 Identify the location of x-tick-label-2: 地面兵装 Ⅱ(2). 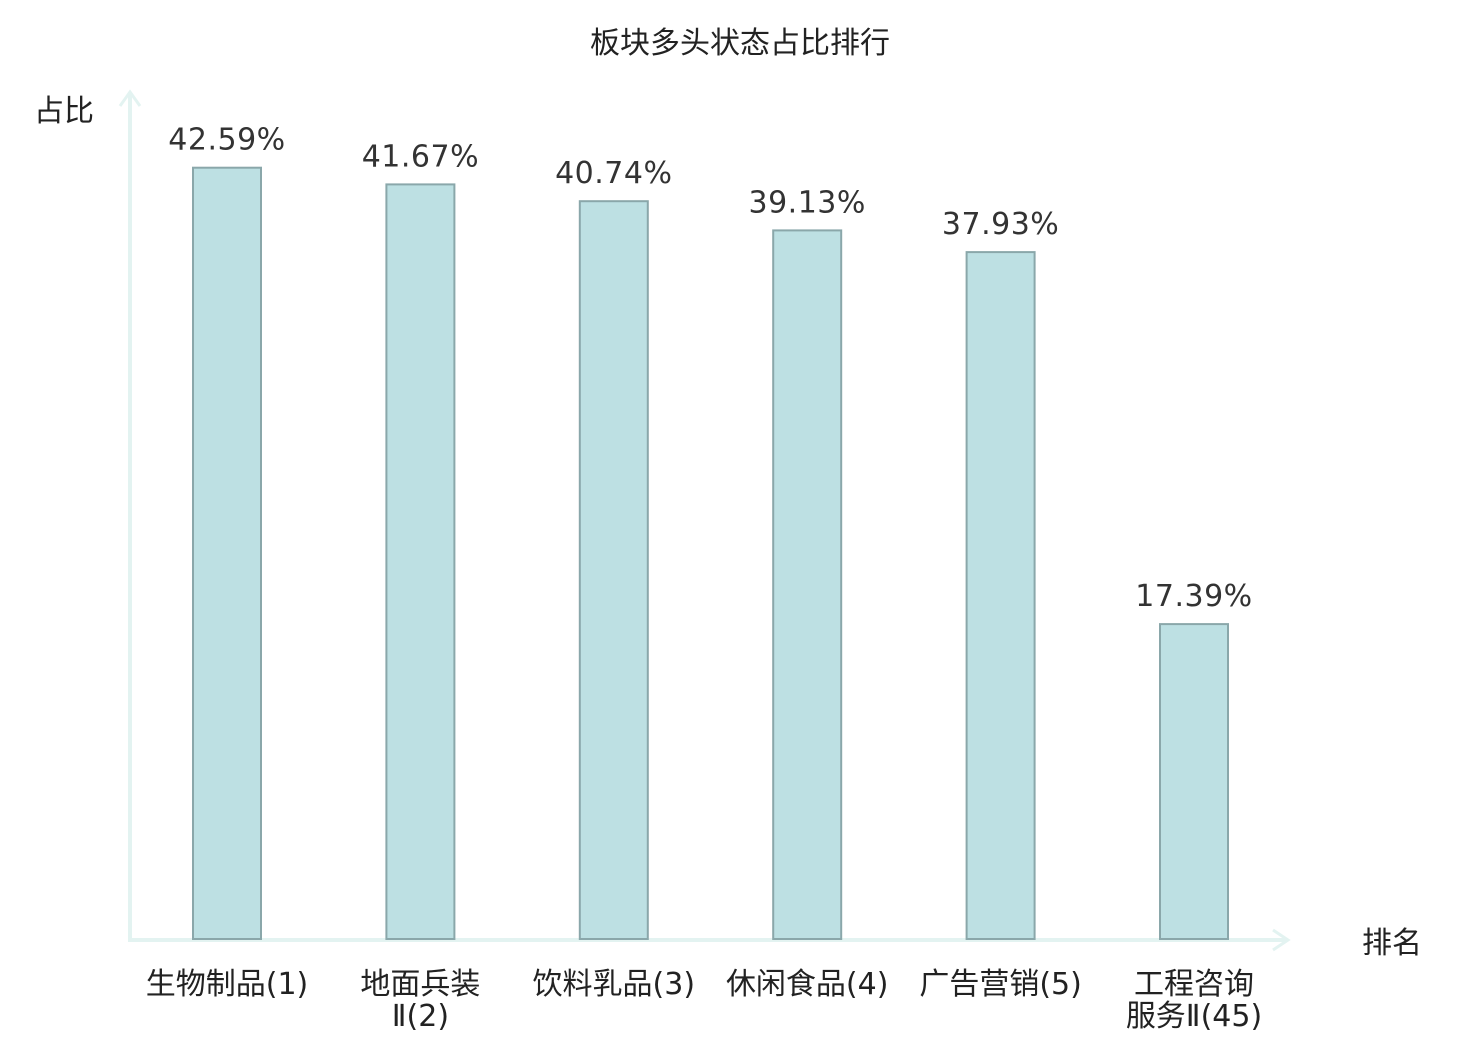
(420, 1000).